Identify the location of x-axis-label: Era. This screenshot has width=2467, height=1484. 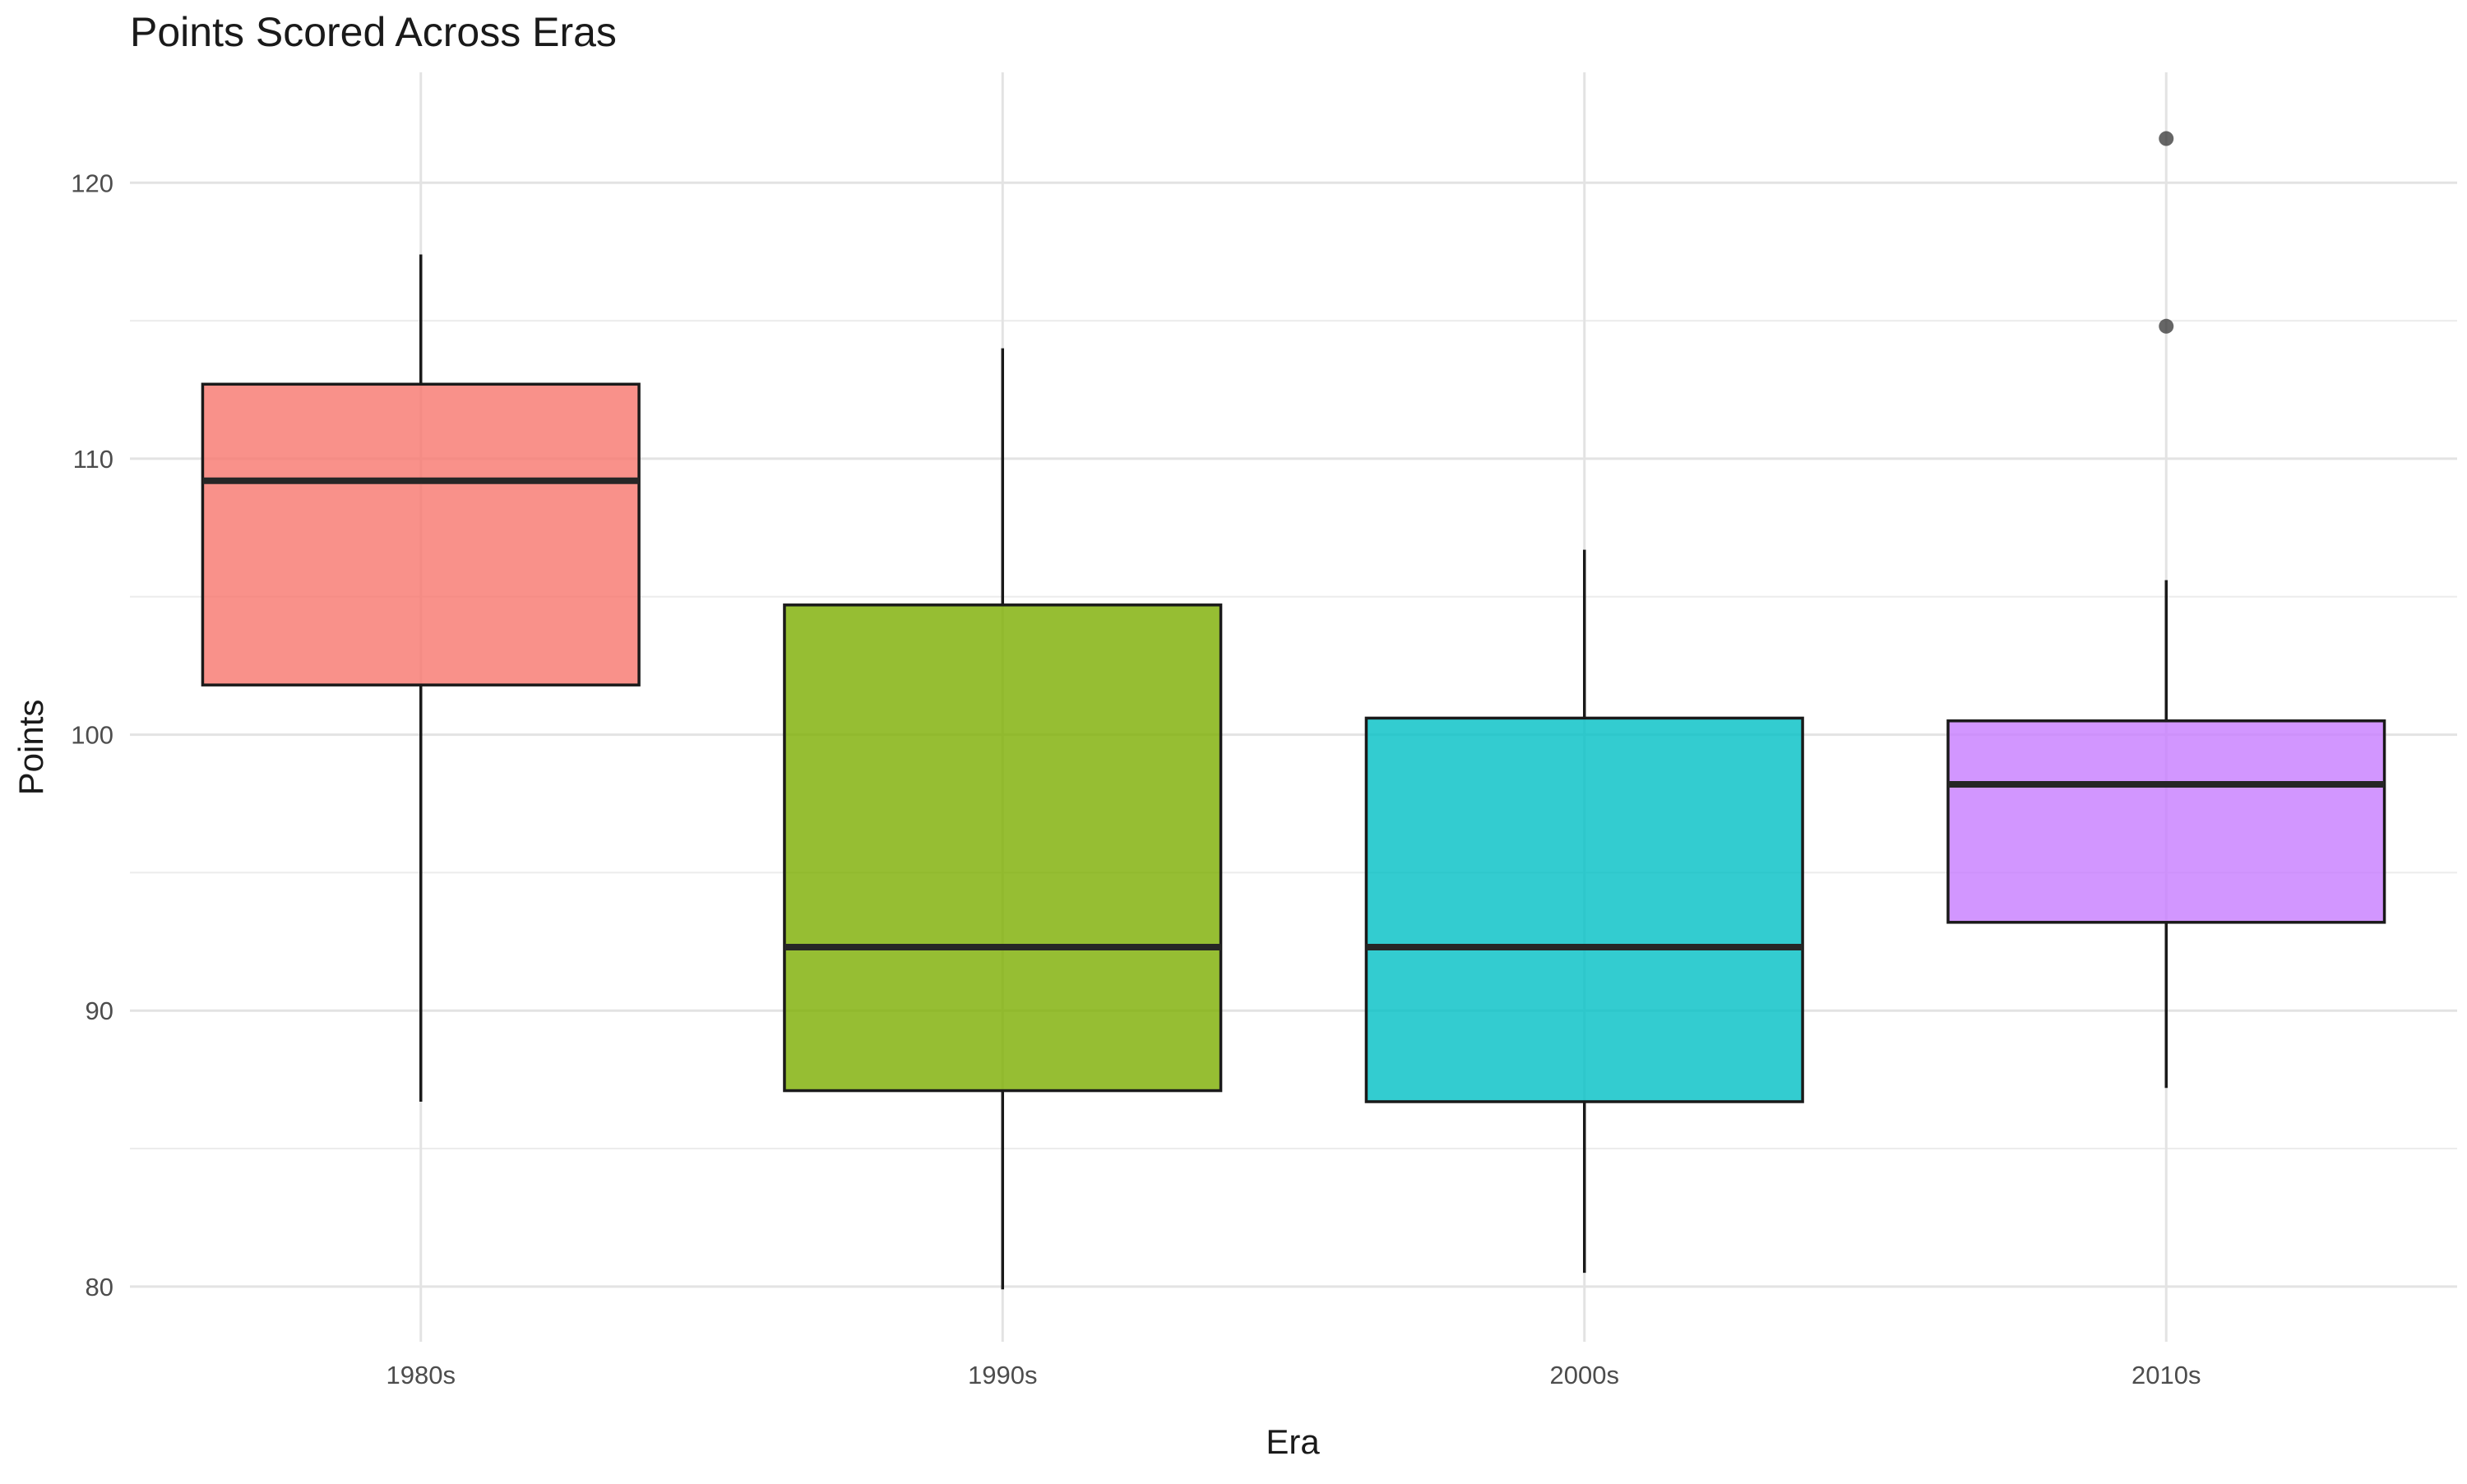
(1293, 1441).